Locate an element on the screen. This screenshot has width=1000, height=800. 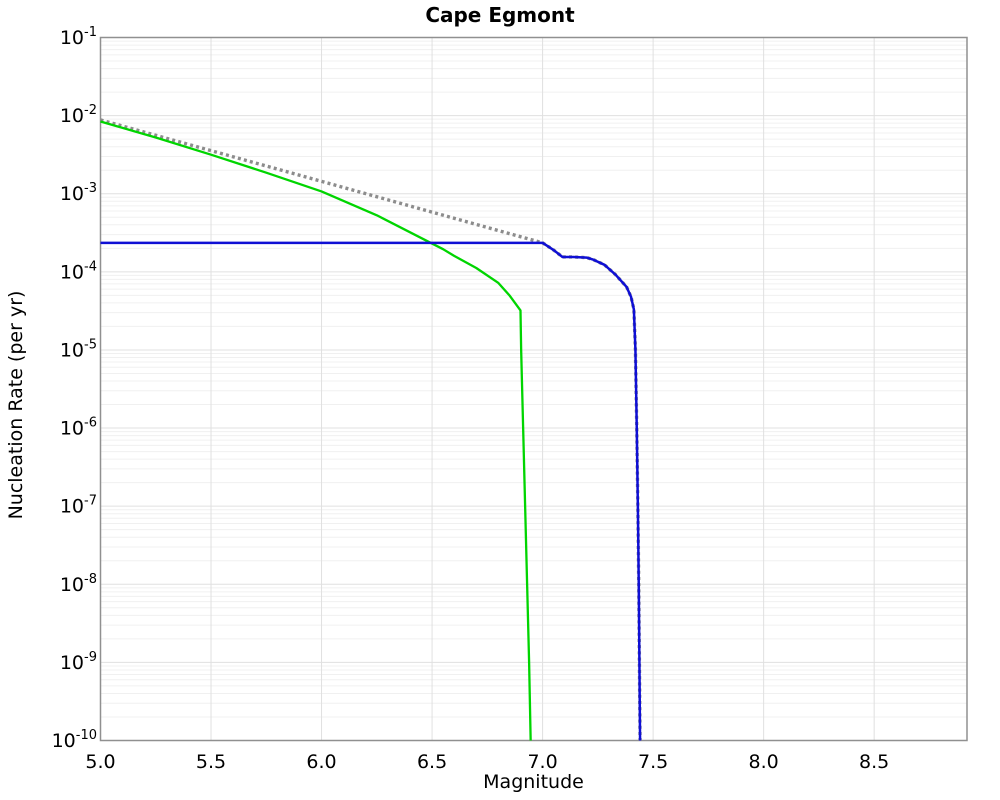
x-tick-label: 6.0 is located at coordinates (321, 762).